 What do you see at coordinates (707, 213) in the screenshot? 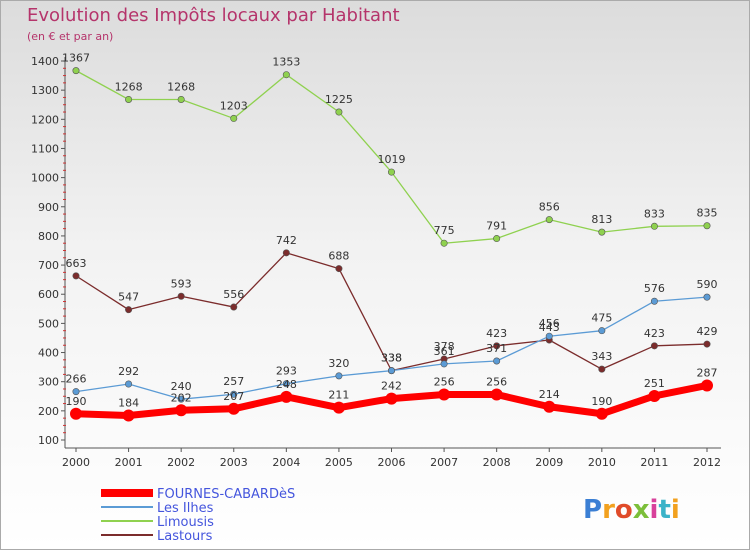
I see `data-label: 835` at bounding box center [707, 213].